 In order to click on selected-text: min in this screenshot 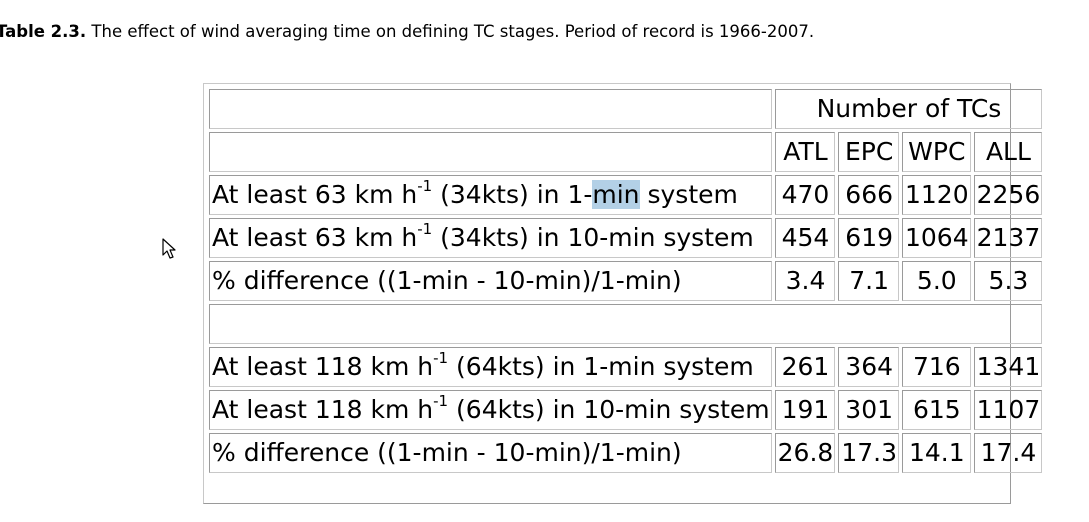, I will do `click(616, 194)`.